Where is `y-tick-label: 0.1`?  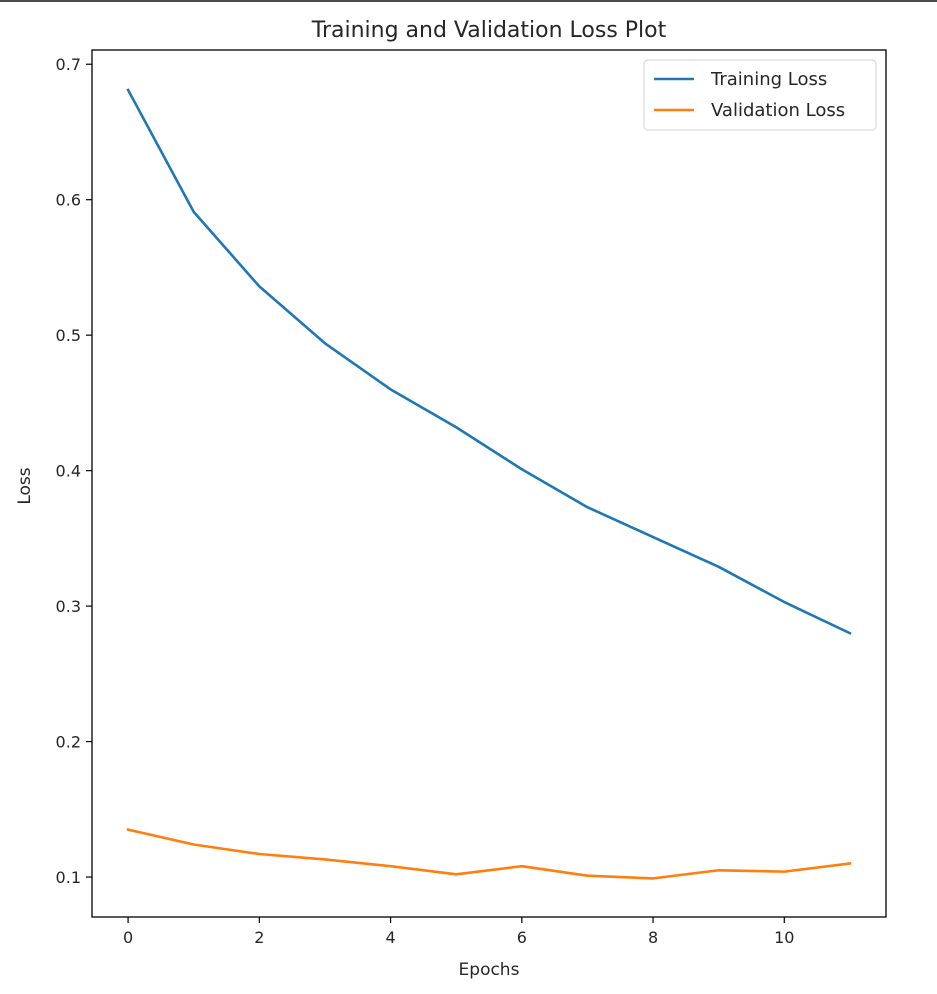 y-tick-label: 0.1 is located at coordinates (68, 877).